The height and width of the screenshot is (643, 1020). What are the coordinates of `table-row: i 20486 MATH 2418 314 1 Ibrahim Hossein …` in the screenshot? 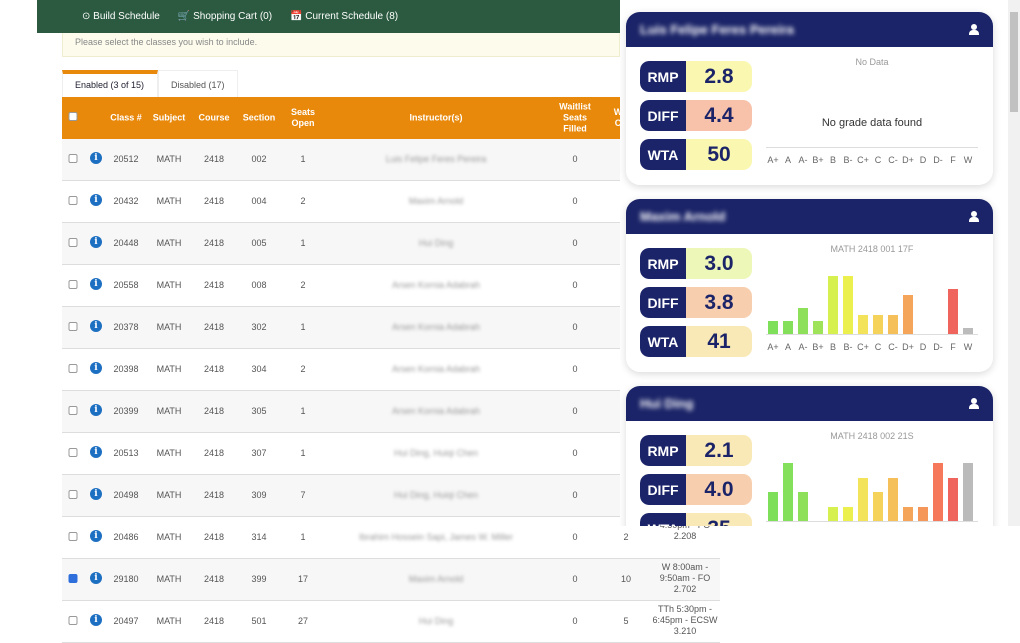 It's located at (391, 538).